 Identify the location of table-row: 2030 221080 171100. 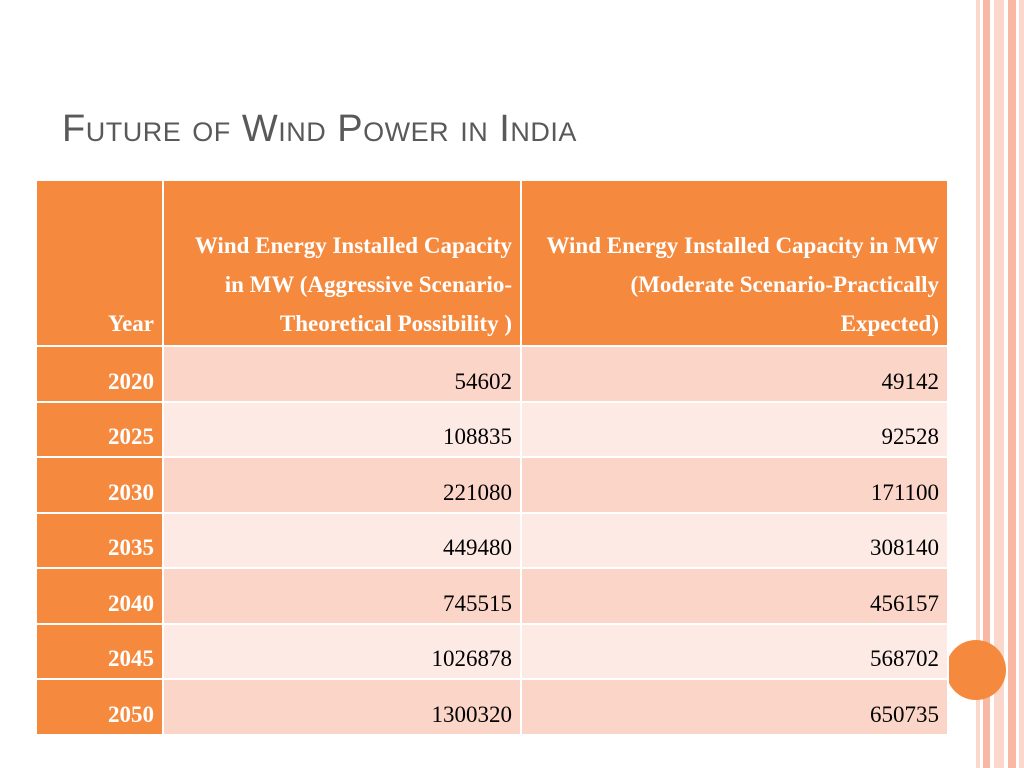
(492, 485).